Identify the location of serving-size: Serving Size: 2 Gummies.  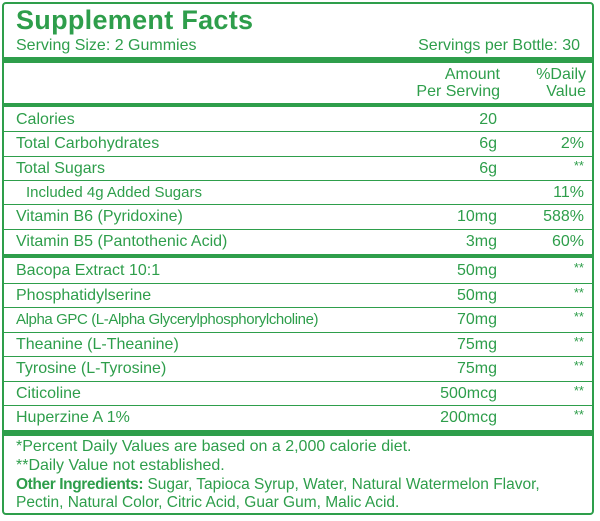
(106, 45).